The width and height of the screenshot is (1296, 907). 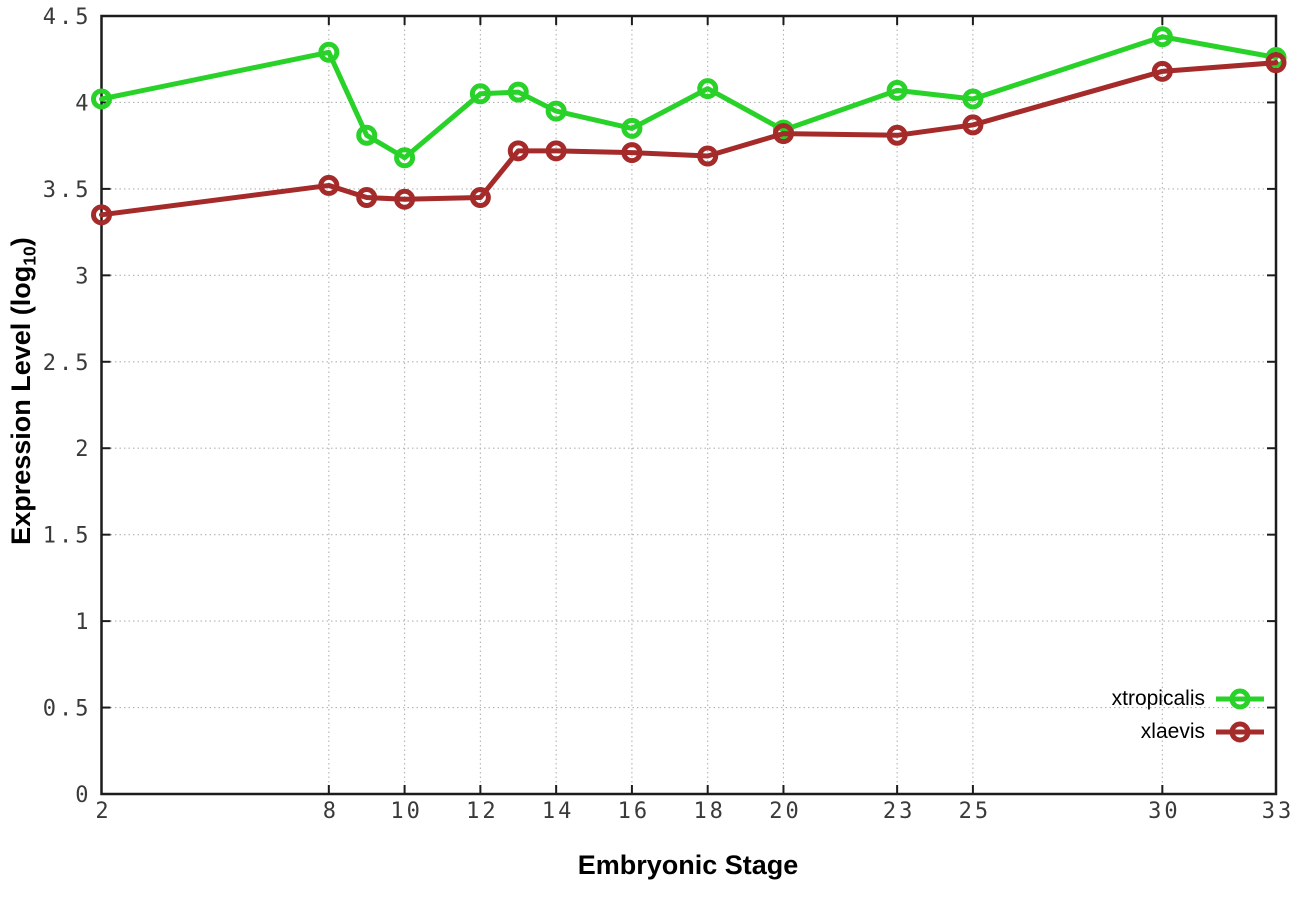 I want to click on y-axis-title-text: Expression Level (log, so click(x=21, y=405).